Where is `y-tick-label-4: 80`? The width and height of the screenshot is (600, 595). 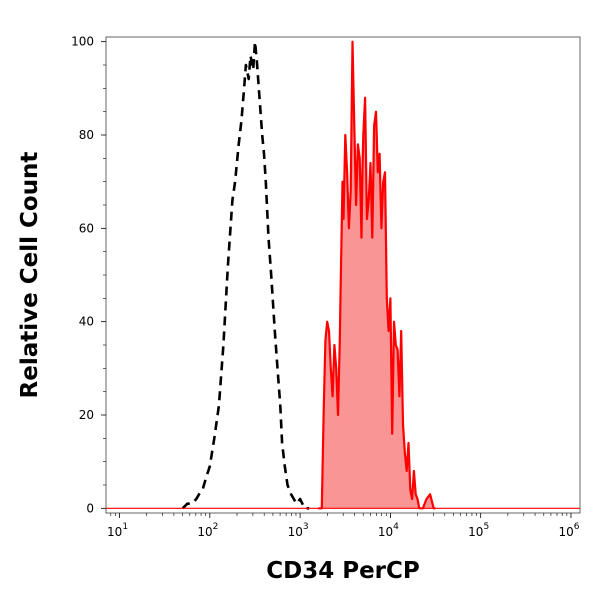 y-tick-label-4: 80 is located at coordinates (86, 135).